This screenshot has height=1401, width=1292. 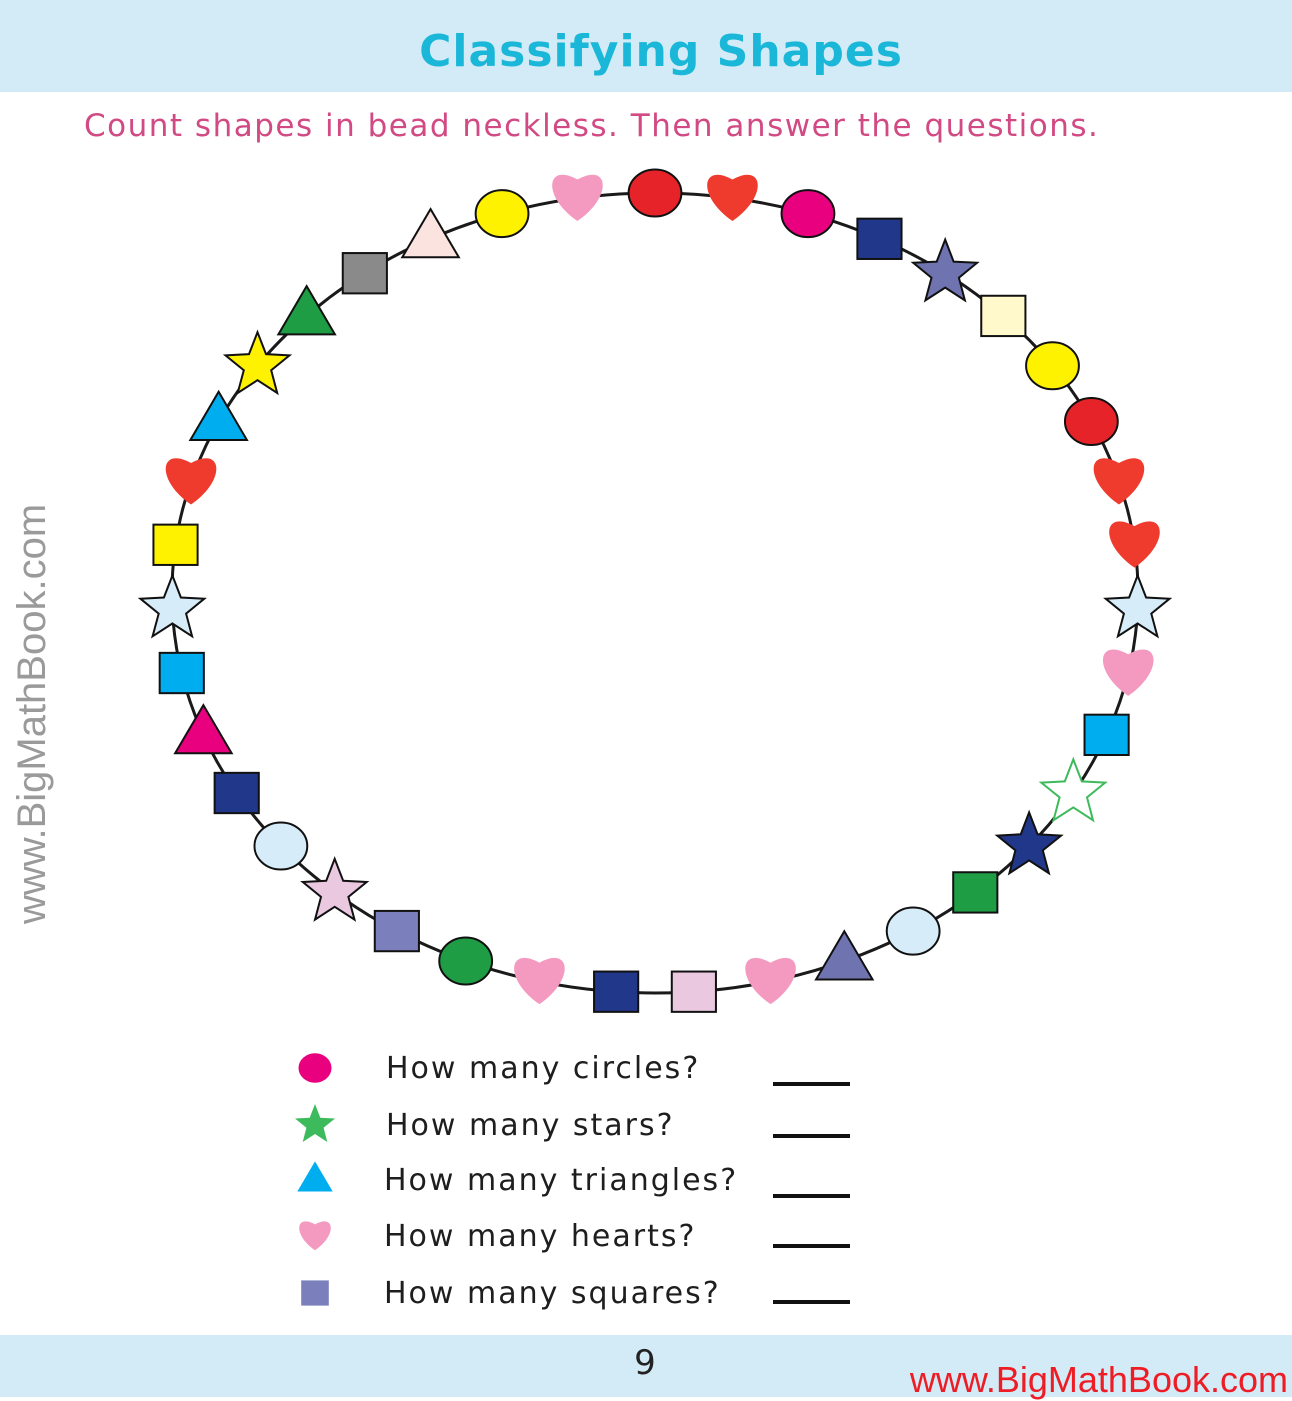 I want to click on question-squares: How many squares?, so click(x=450, y=1297).